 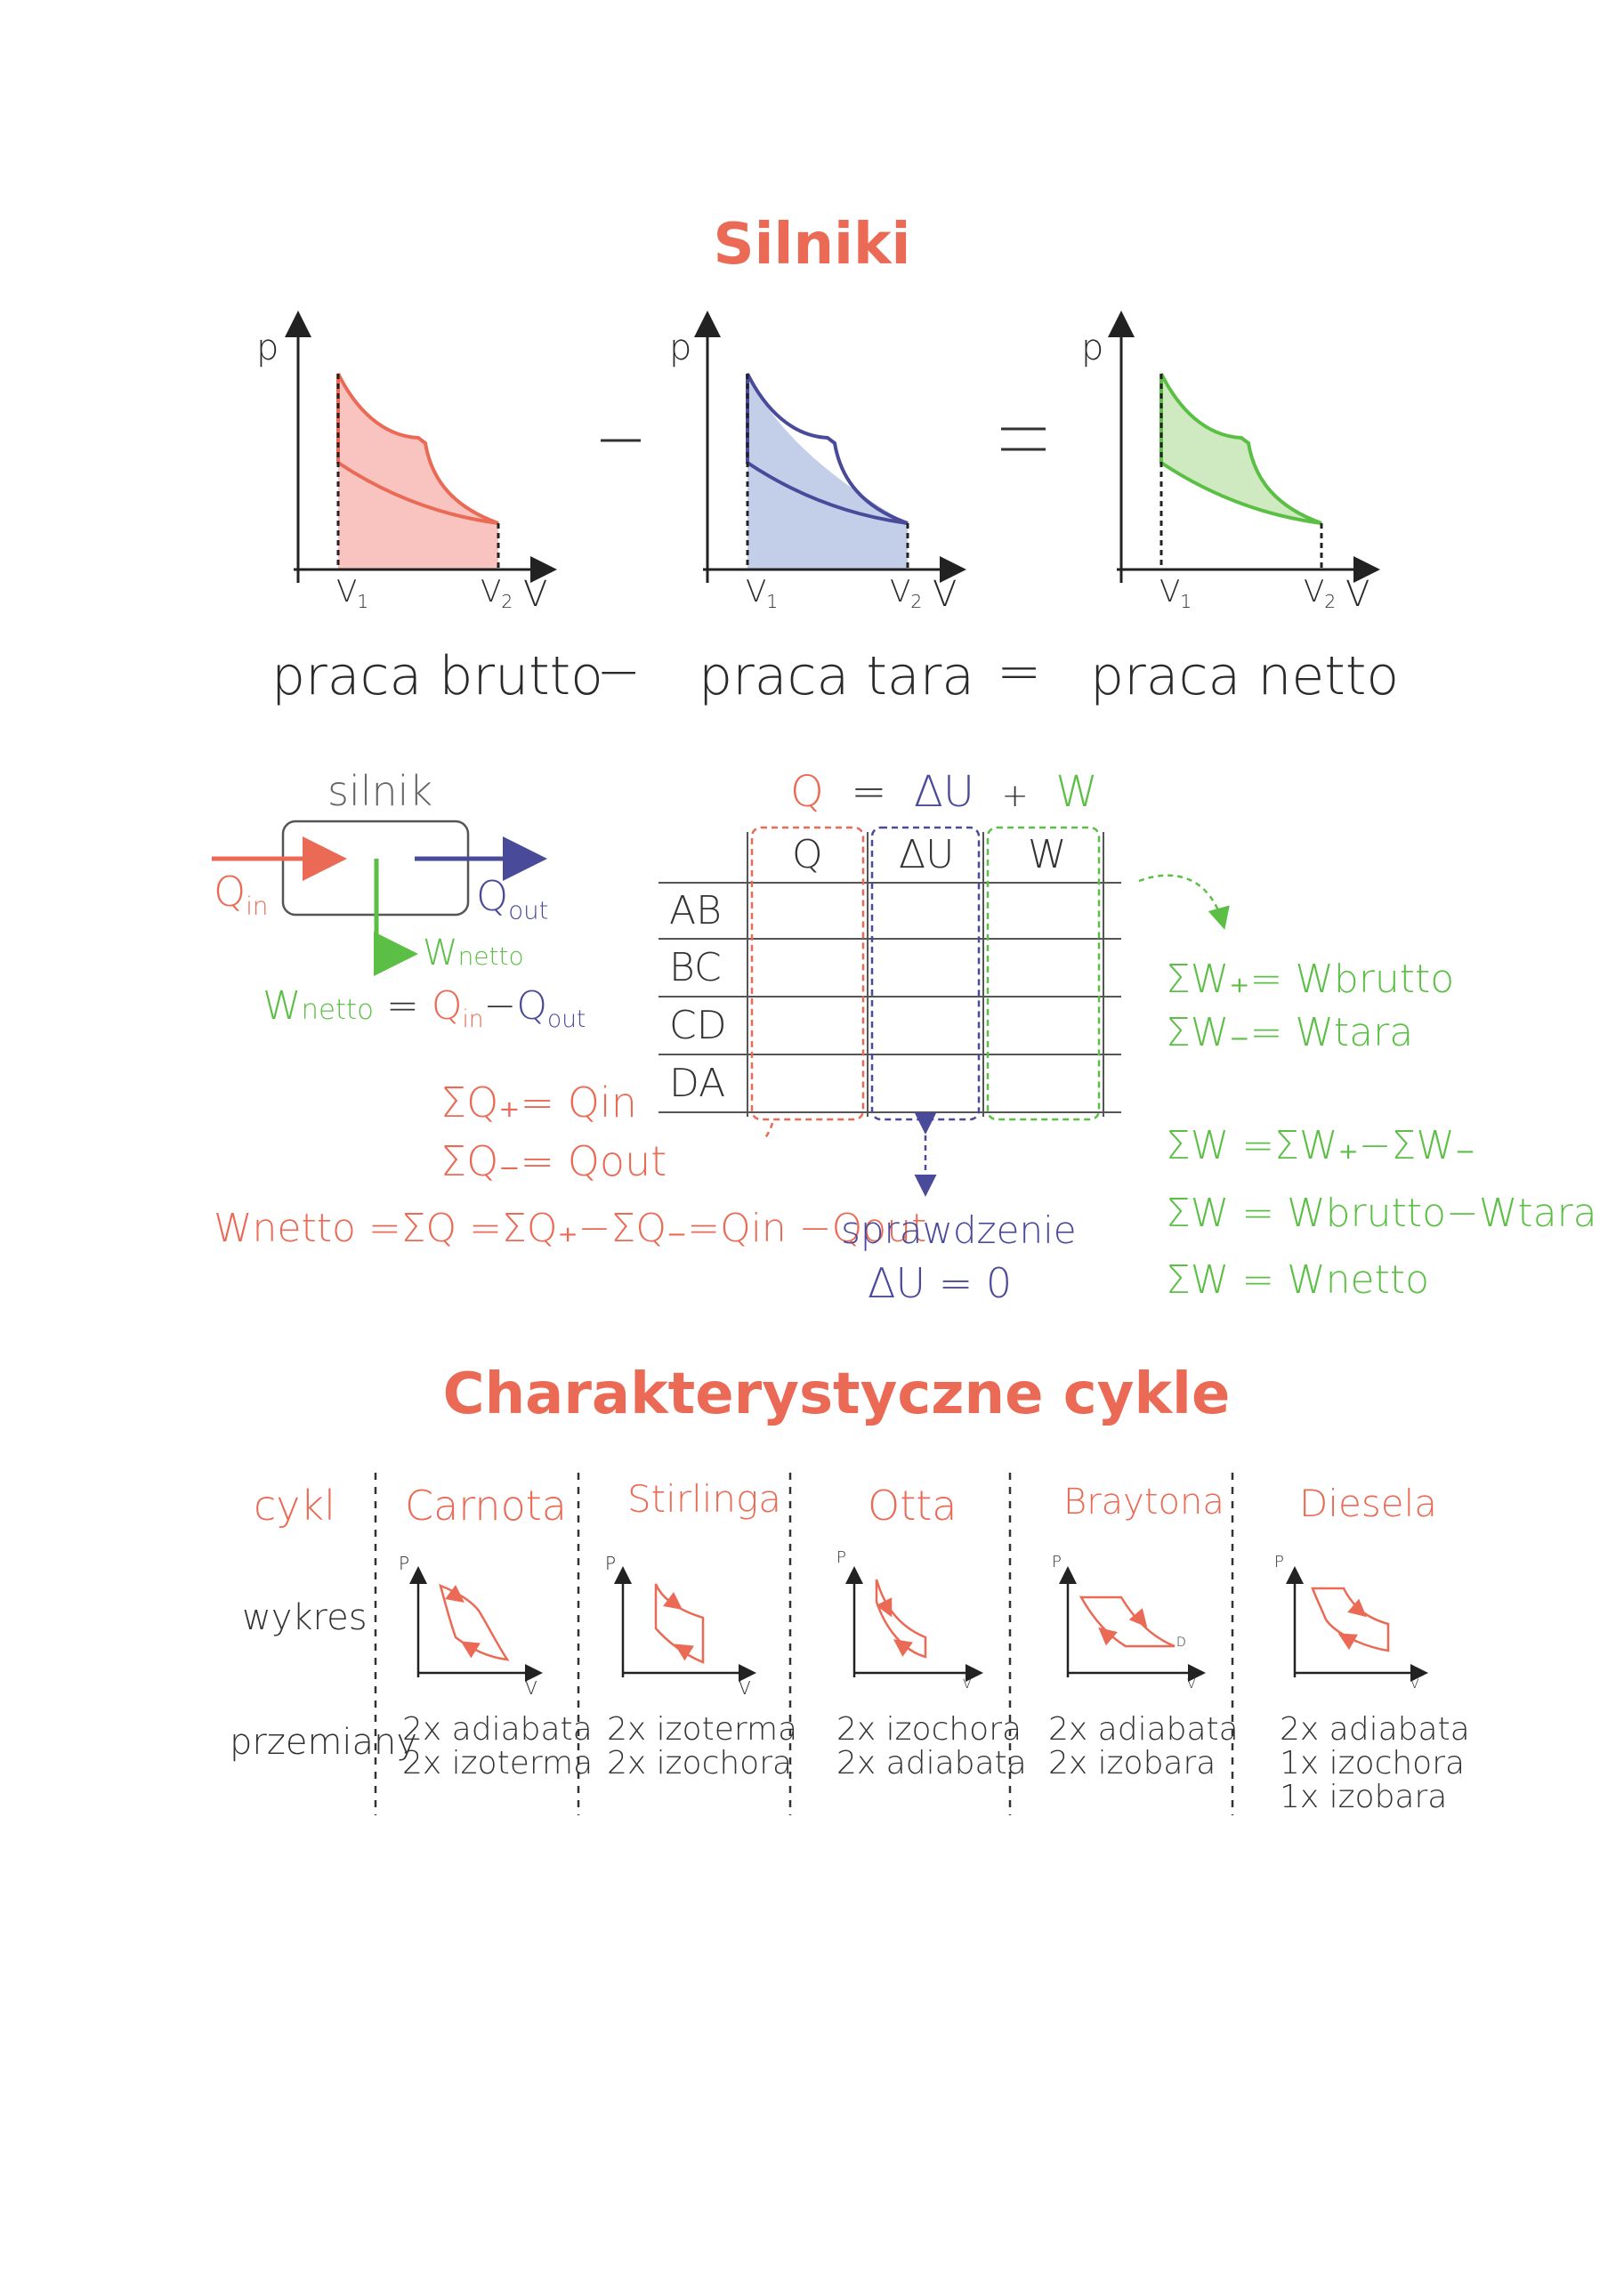 I want to click on label-praca-tara: praca tara, so click(x=837, y=676).